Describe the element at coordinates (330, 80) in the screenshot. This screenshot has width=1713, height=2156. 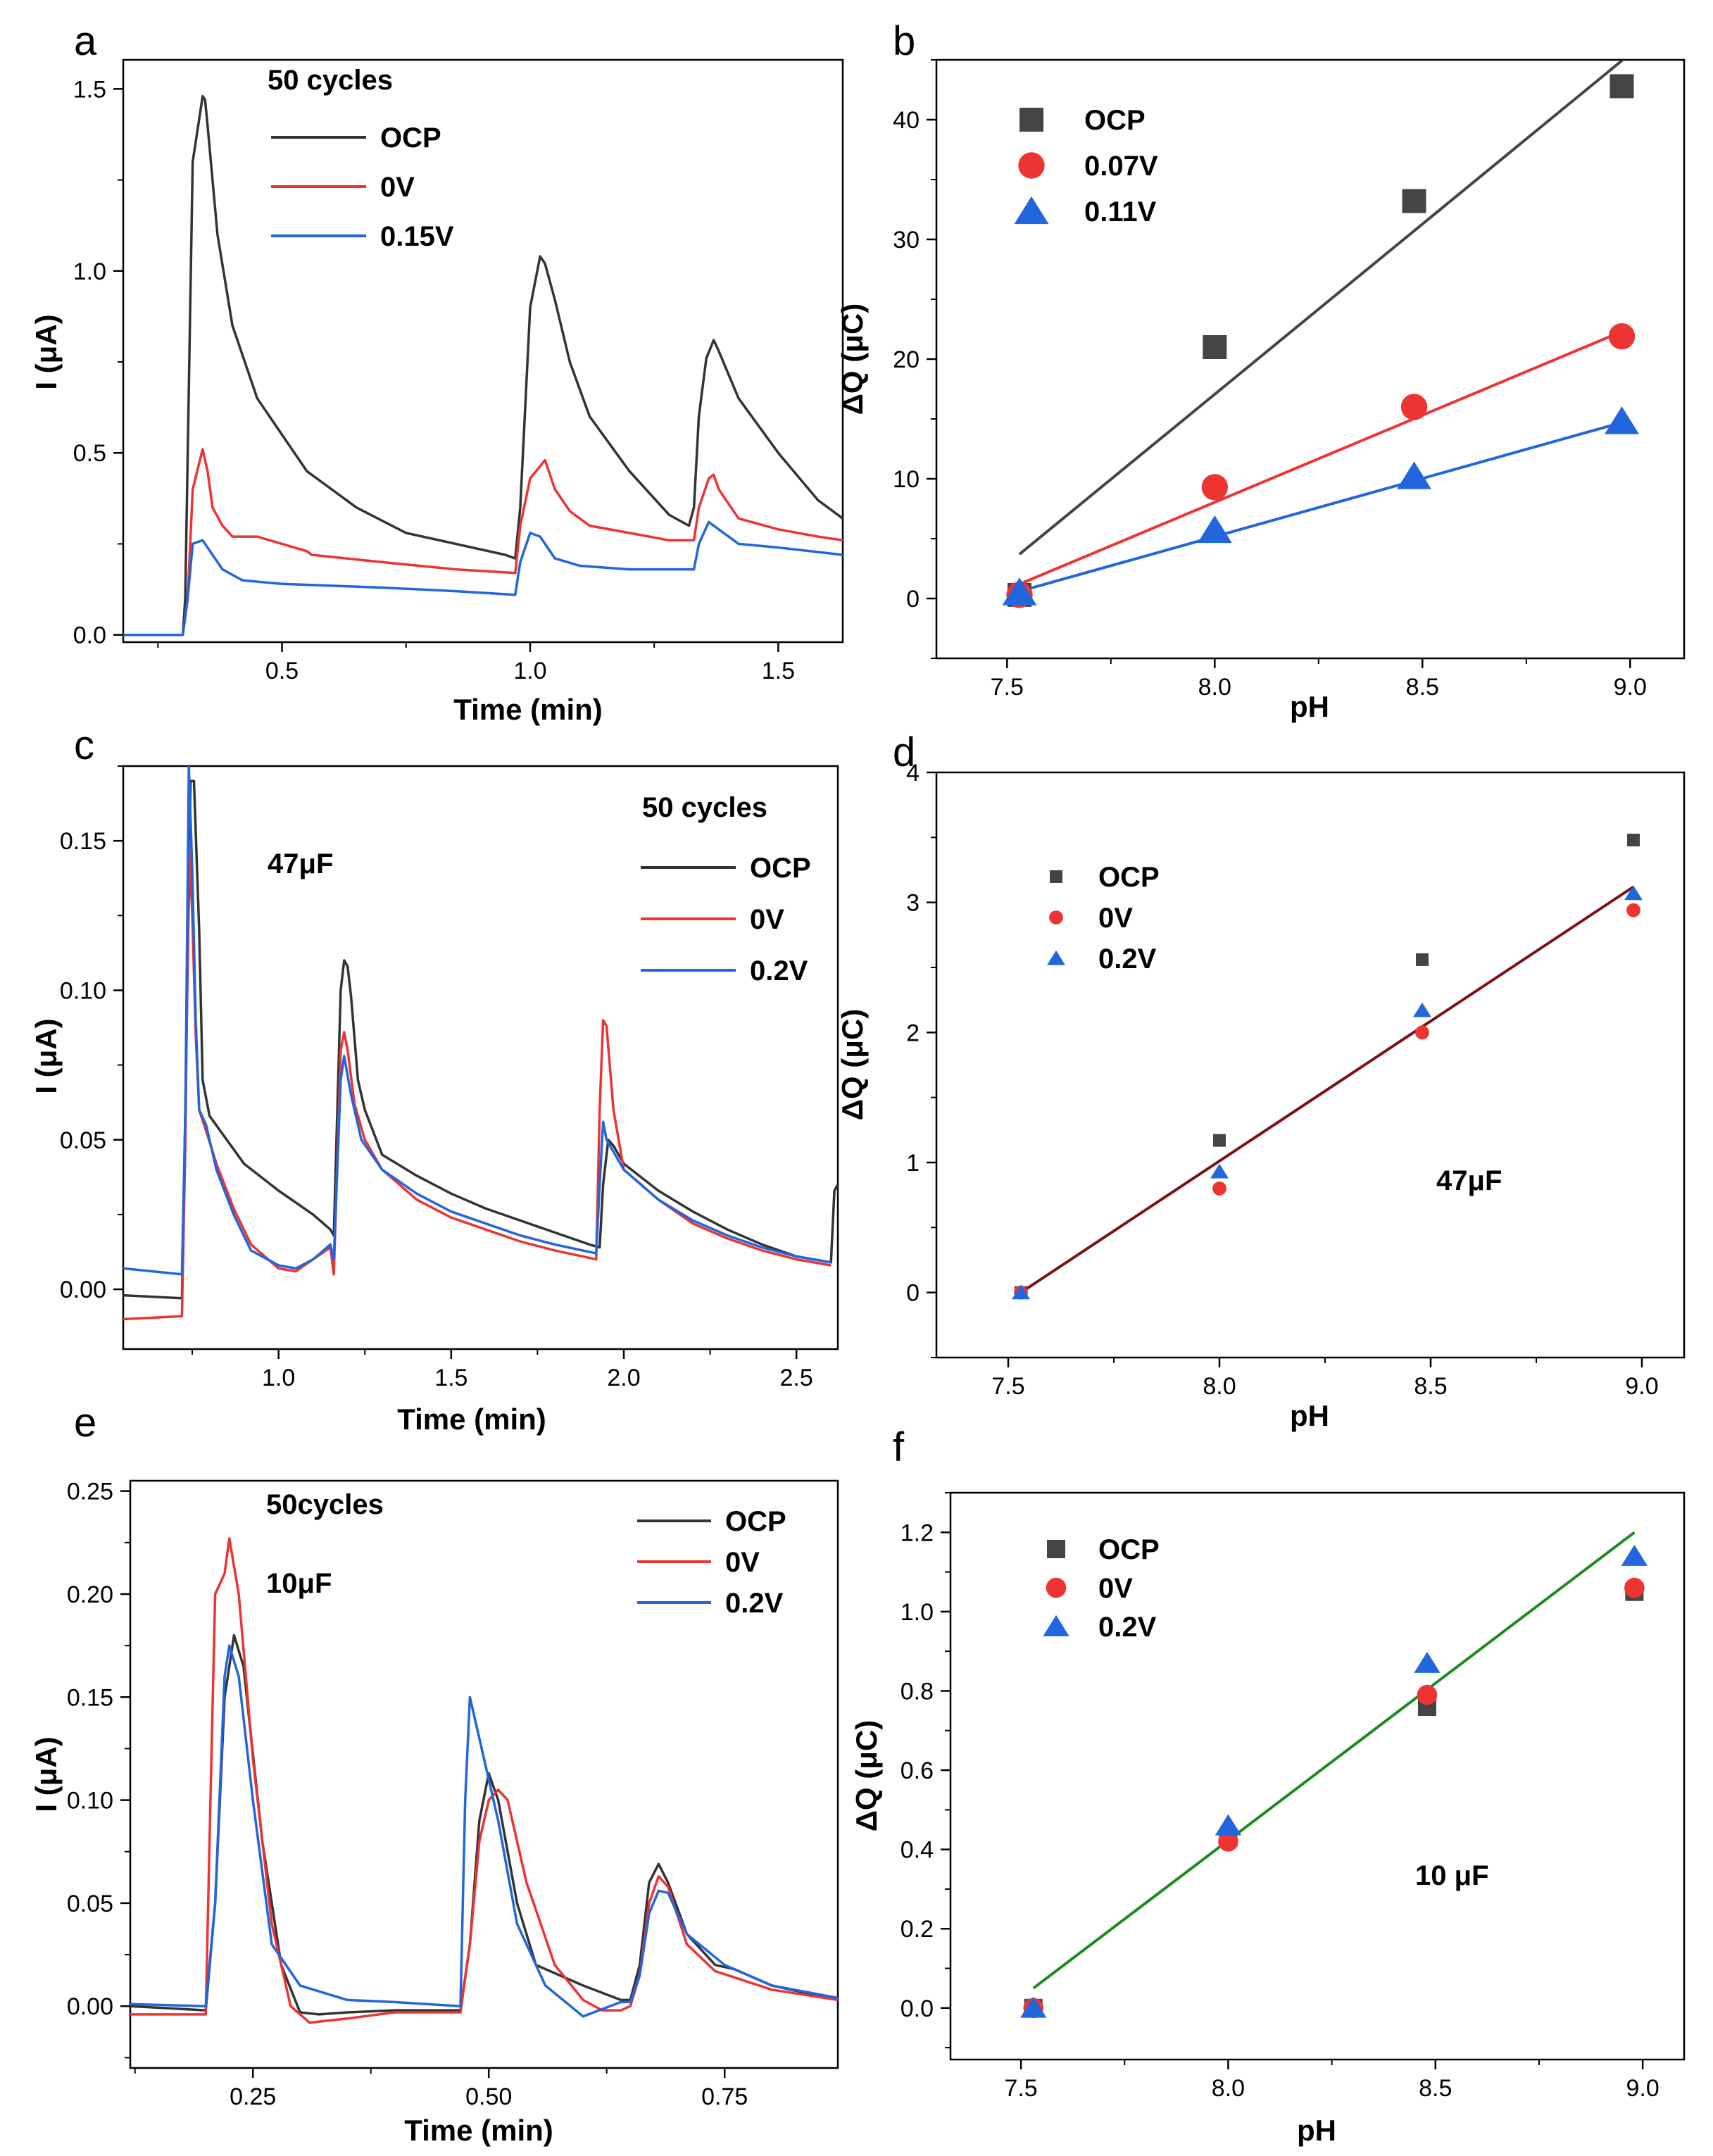
I see `annotation: 50 cycles` at that location.